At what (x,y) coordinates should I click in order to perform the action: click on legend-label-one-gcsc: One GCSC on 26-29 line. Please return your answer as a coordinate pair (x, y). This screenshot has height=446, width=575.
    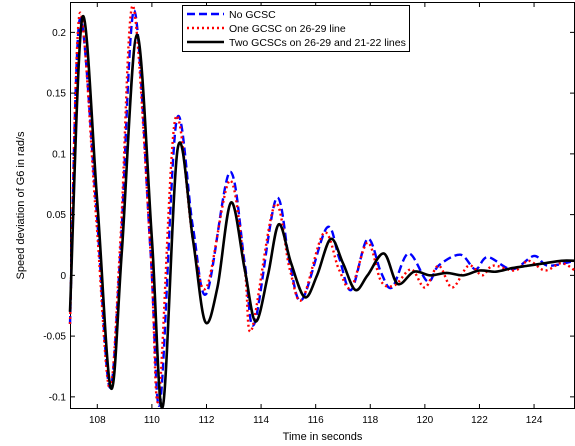
    Looking at the image, I should click on (287, 29).